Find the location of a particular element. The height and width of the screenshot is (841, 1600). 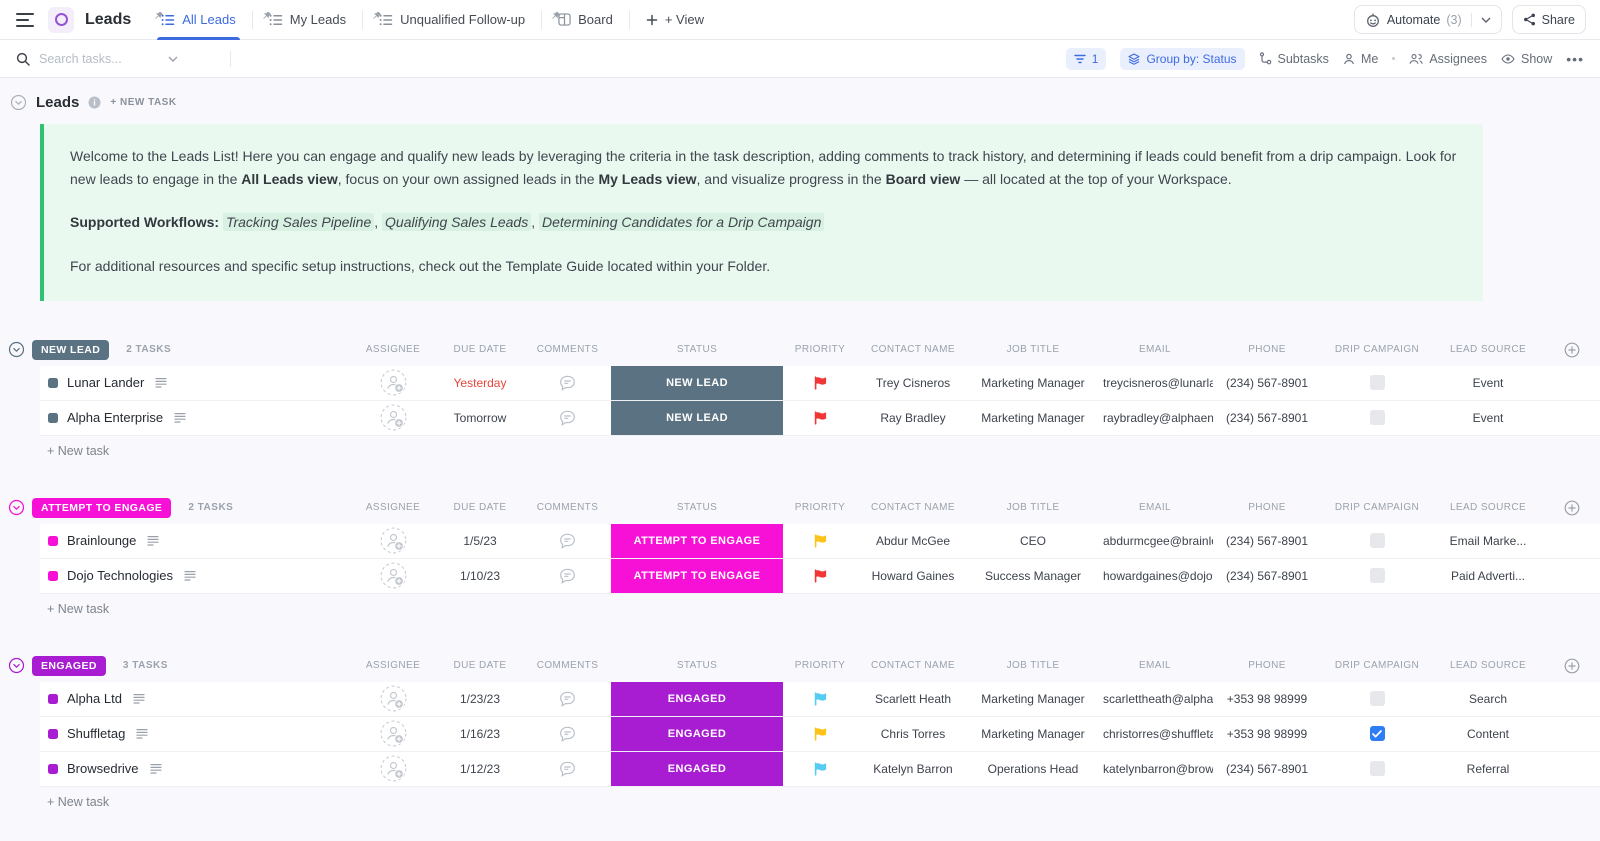

due-date-cell: 1/5/23 is located at coordinates (480, 540).